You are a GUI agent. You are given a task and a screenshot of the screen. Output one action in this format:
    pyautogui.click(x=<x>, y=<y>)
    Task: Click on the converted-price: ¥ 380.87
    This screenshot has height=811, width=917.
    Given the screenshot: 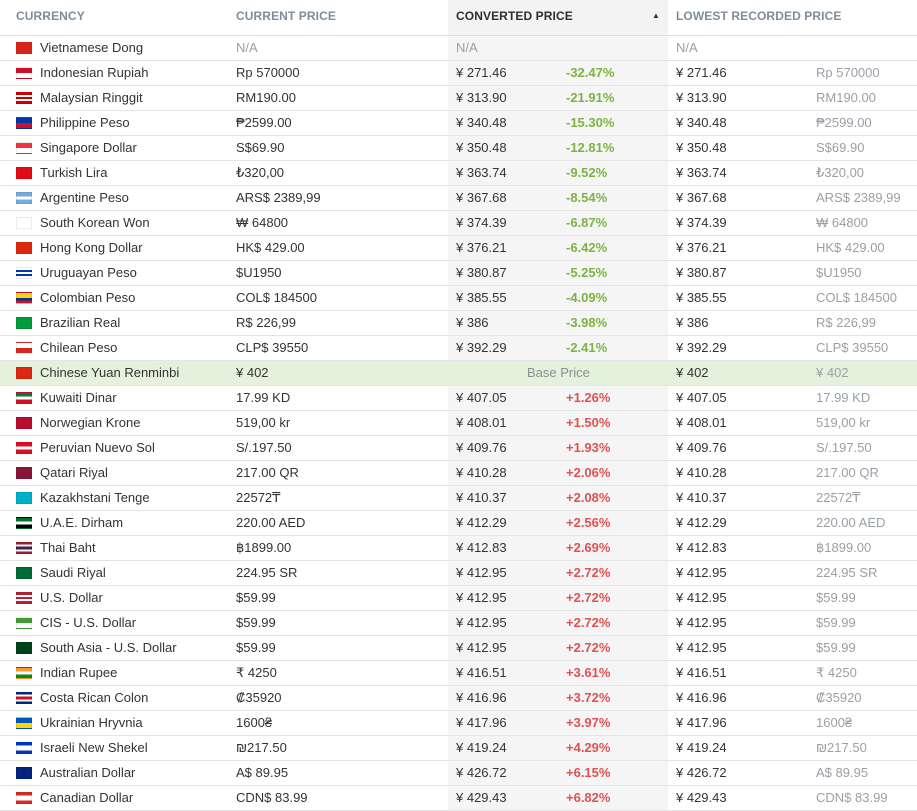 What is the action you would take?
    pyautogui.click(x=481, y=272)
    